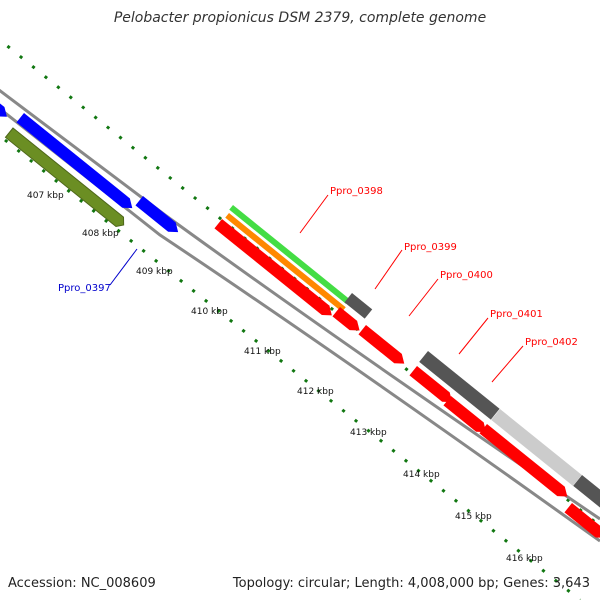  Describe the element at coordinates (262, 352) in the screenshot. I see `tick-label: 411 kbp` at that location.